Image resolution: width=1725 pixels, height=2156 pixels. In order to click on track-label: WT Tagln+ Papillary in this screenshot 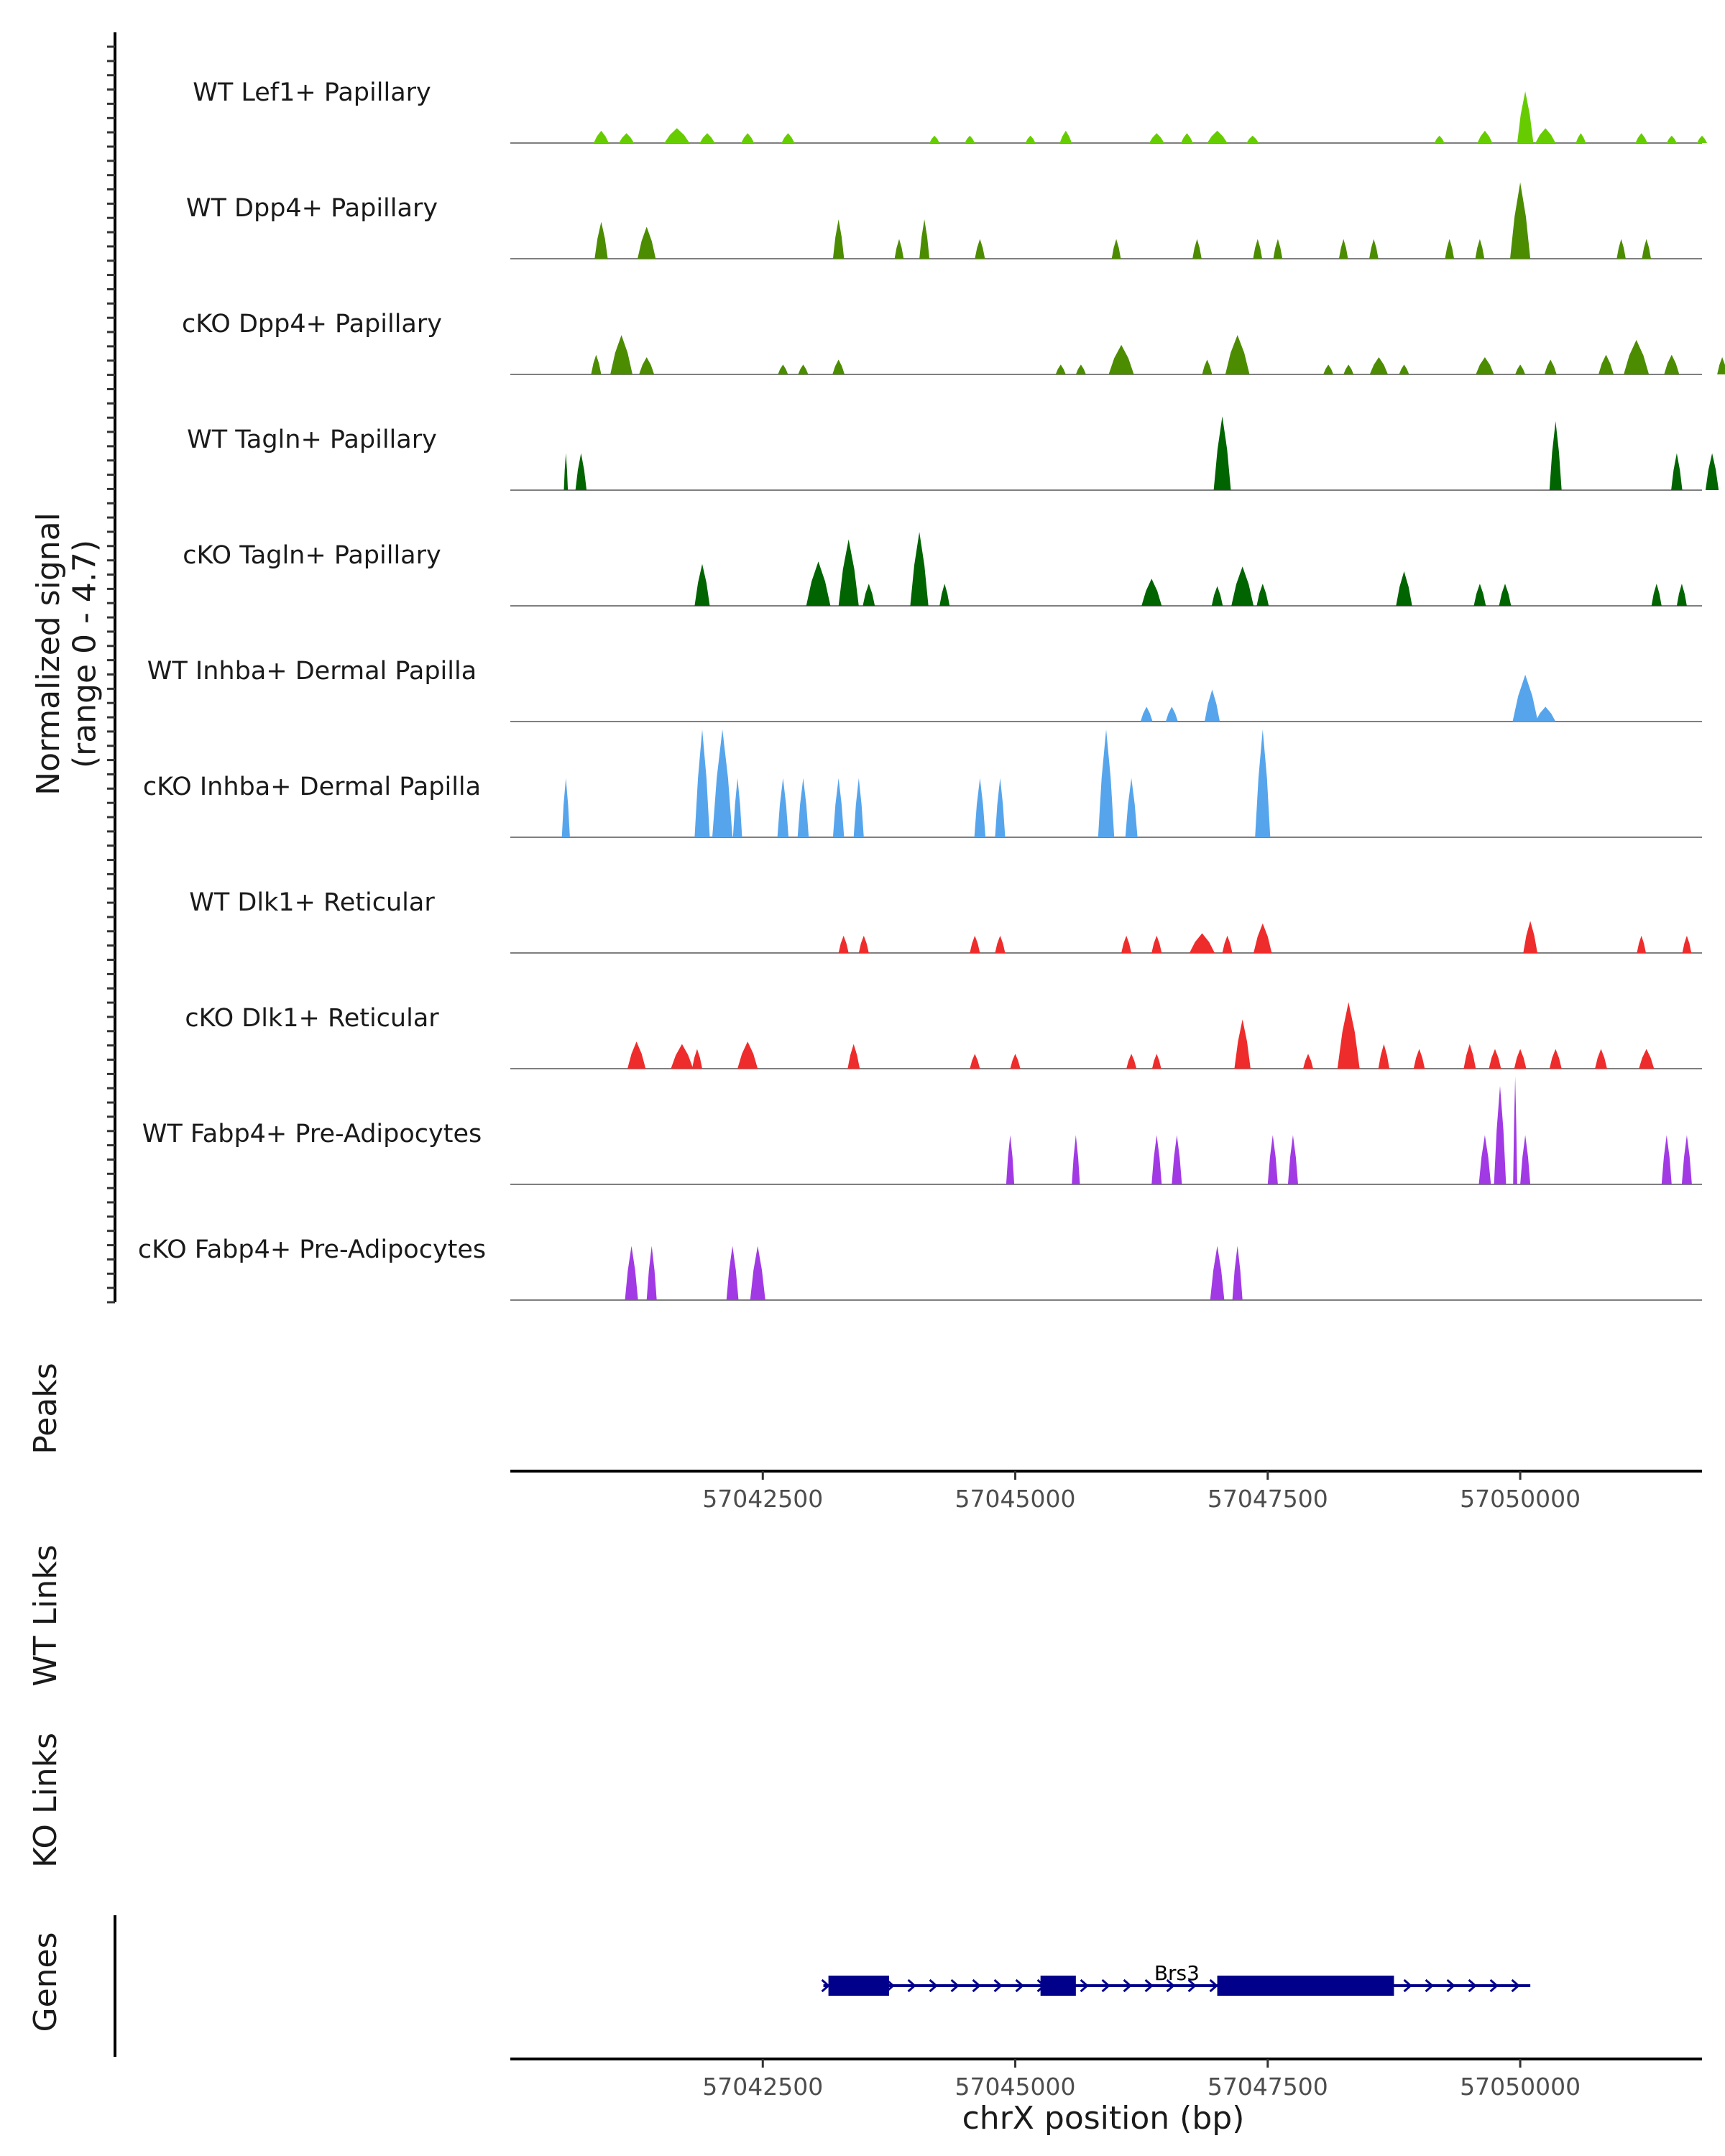, I will do `click(312, 439)`.